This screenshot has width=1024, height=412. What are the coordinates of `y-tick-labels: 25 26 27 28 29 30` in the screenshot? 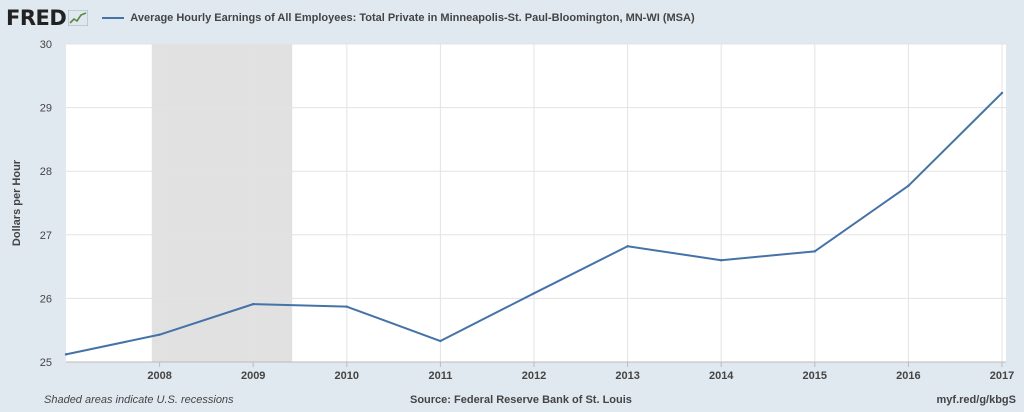 It's located at (46, 204).